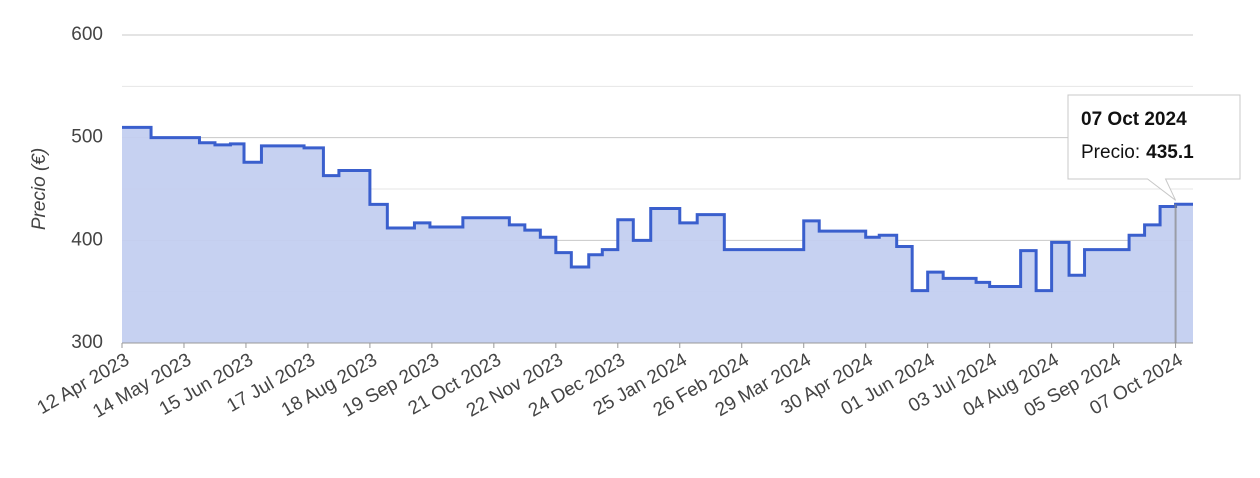 The width and height of the screenshot is (1260, 478). I want to click on tooltip-body: Precio: 435.1, so click(1137, 152).